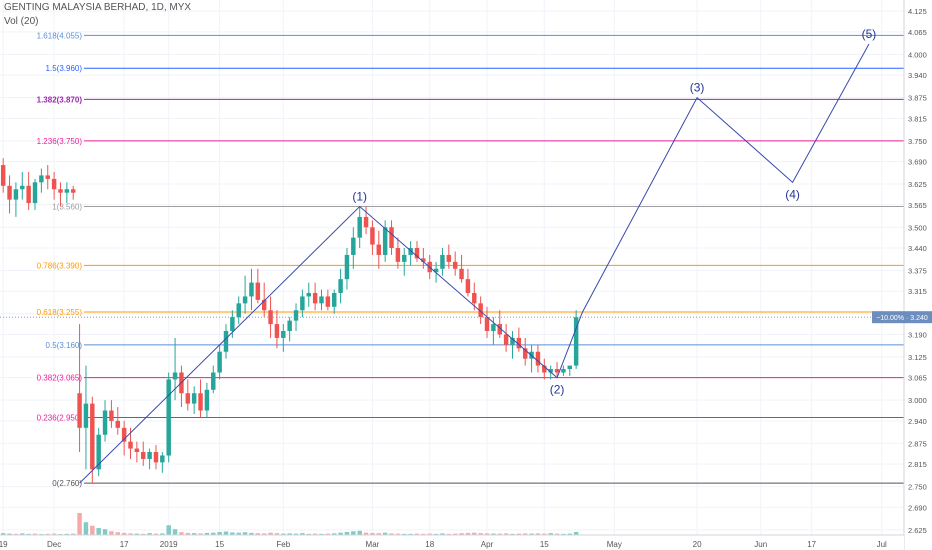 The image size is (932, 550). I want to click on price-tick-label: 2.750, so click(917, 487).